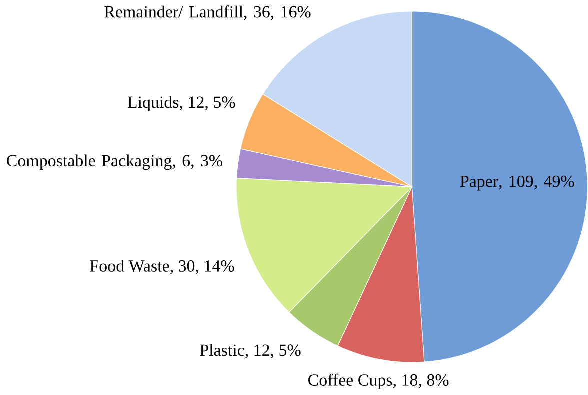 The width and height of the screenshot is (588, 395). What do you see at coordinates (89, 162) in the screenshot?
I see `slice-label: Compostable Packaging` at bounding box center [89, 162].